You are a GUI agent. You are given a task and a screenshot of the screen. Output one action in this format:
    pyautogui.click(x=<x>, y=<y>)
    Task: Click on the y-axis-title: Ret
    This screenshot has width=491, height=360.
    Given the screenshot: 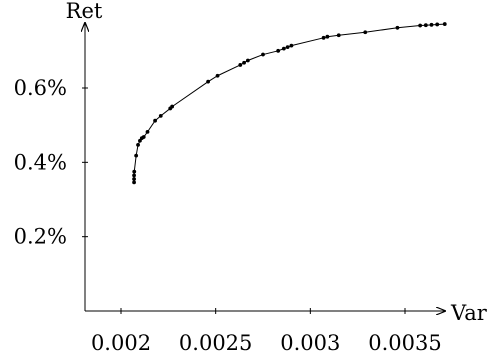 What is the action you would take?
    pyautogui.click(x=84, y=11)
    